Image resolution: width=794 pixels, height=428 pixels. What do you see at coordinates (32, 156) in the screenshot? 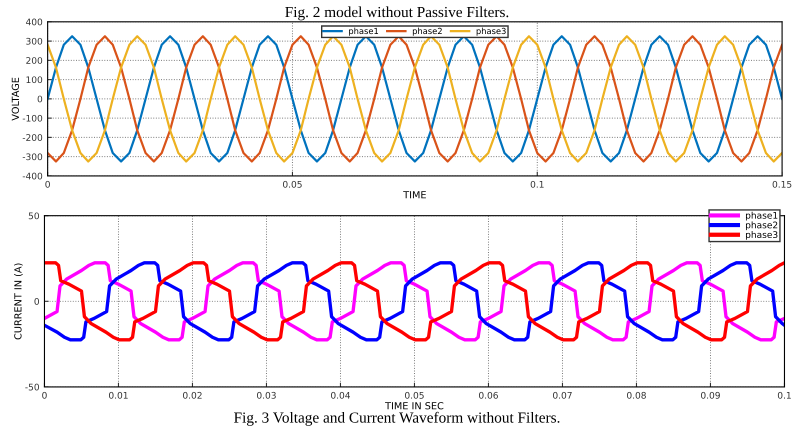
I see `y-tick-label: -300` at bounding box center [32, 156].